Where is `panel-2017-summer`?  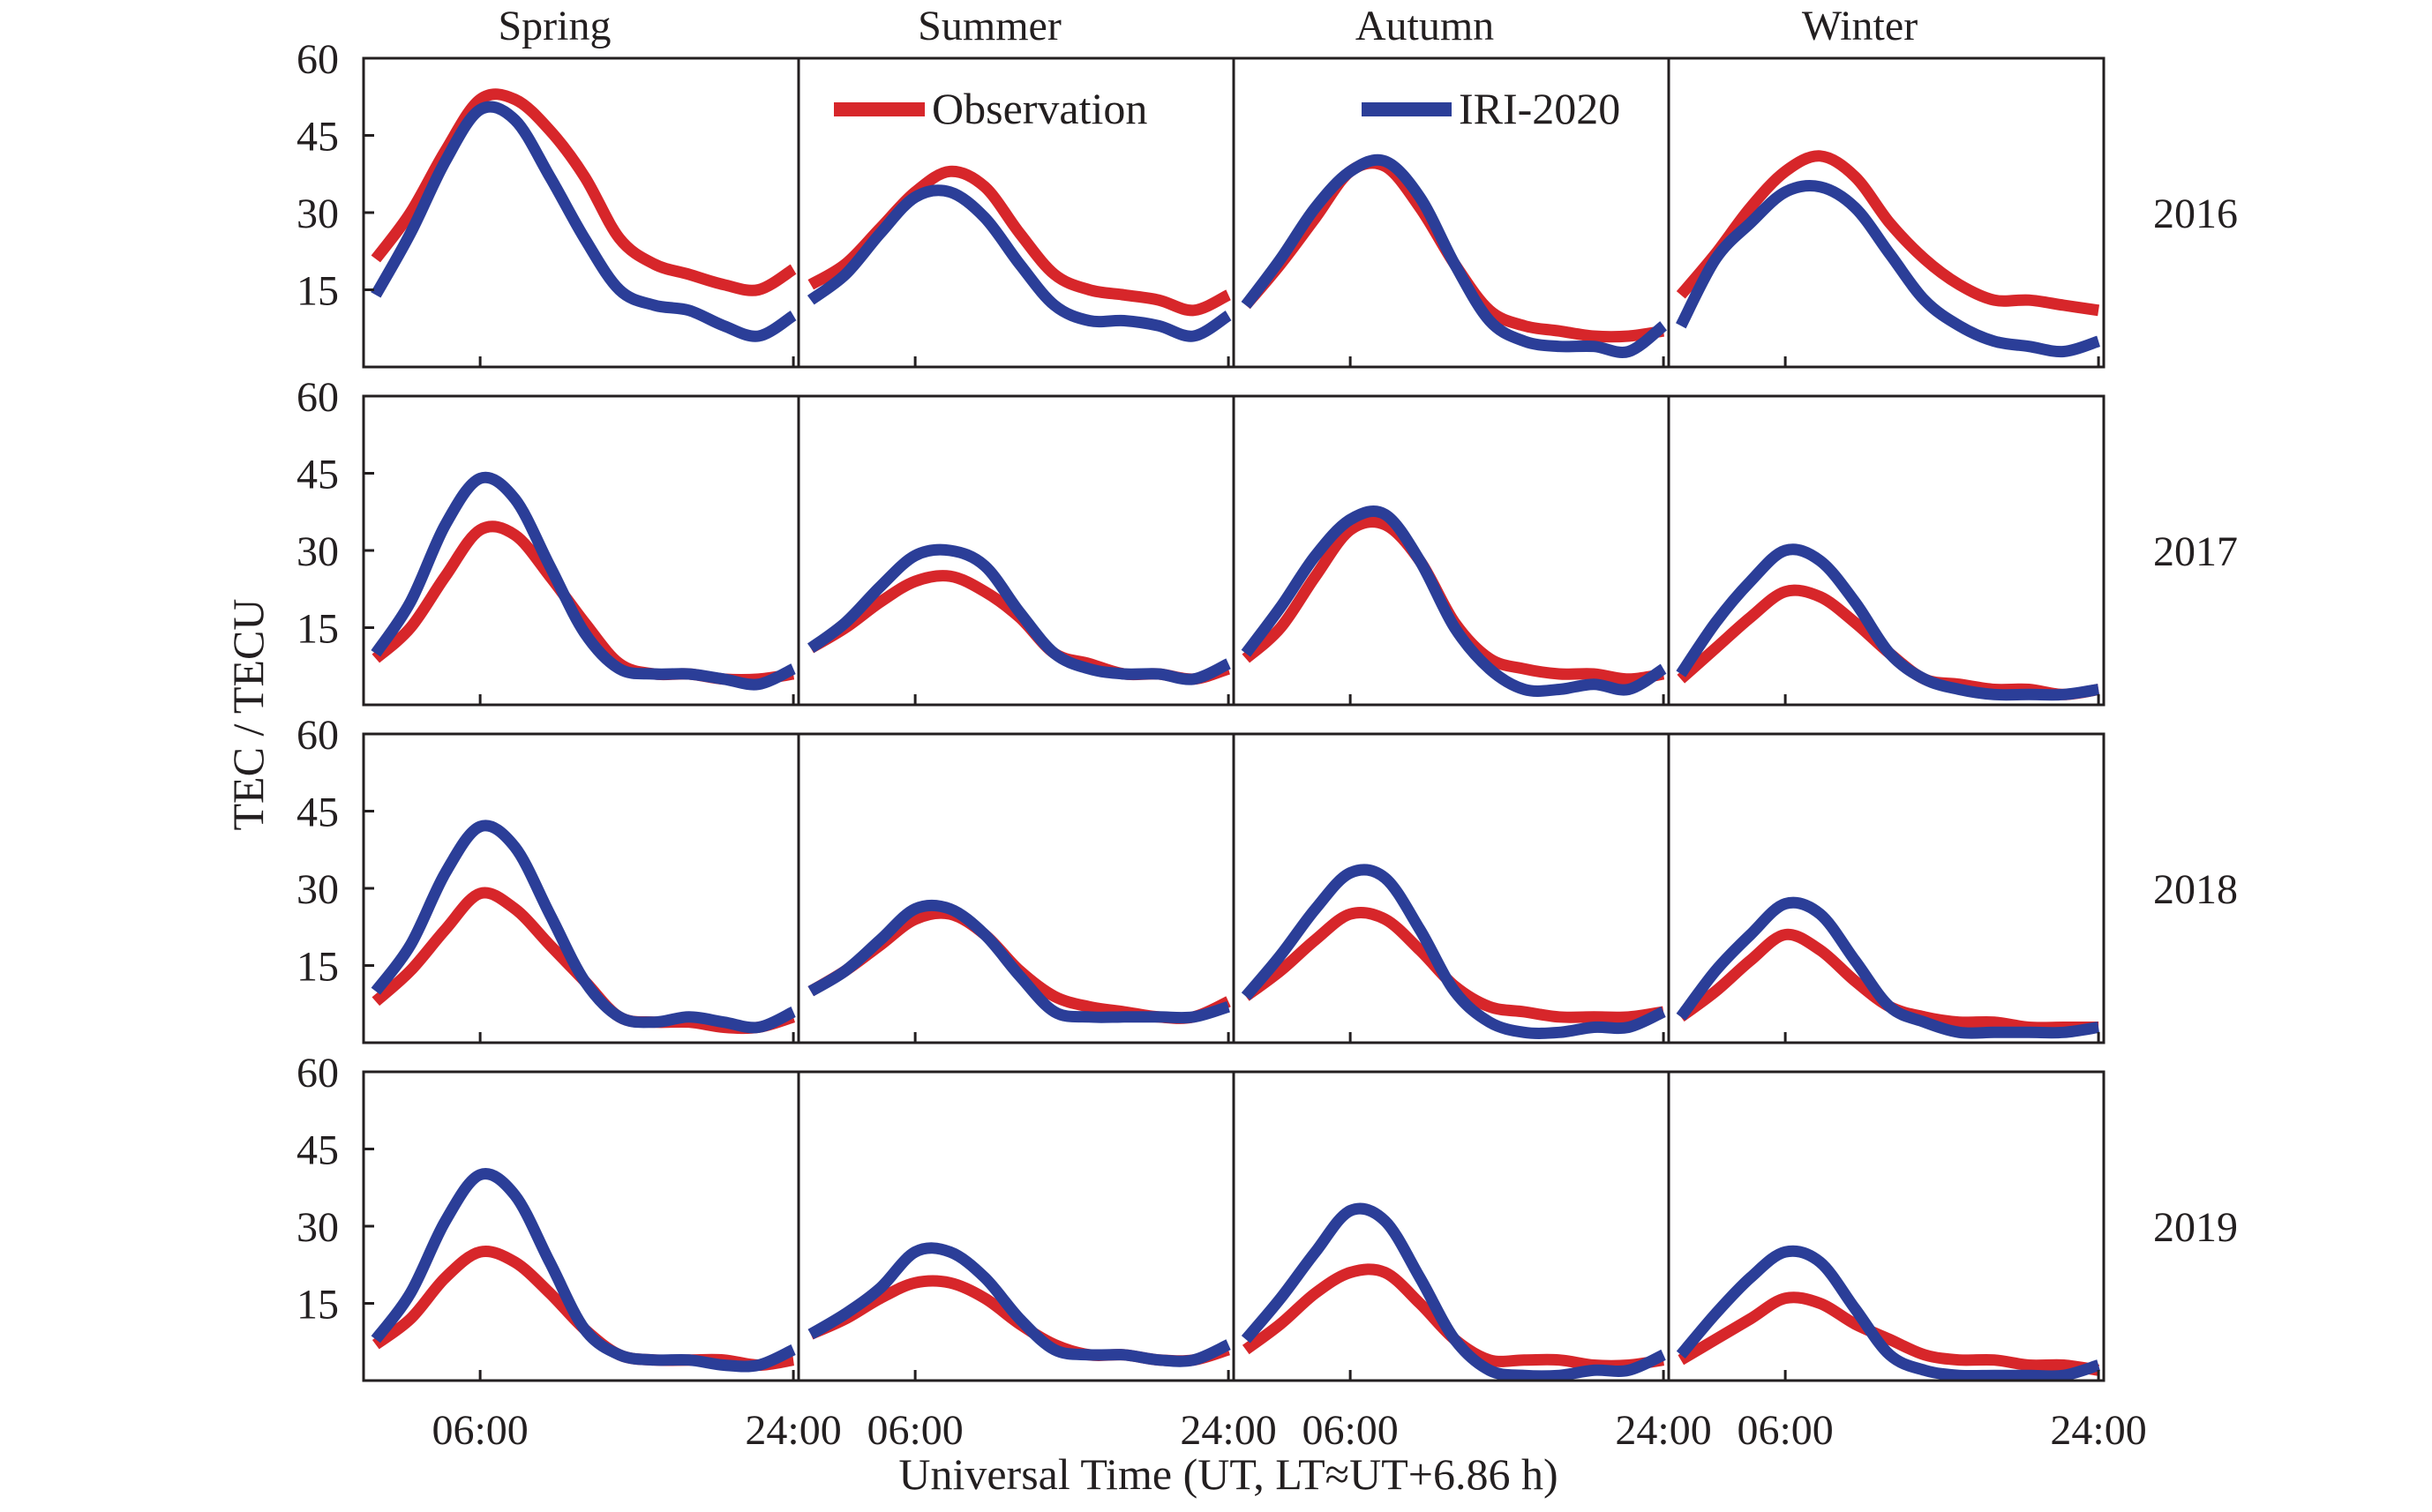 panel-2017-summer is located at coordinates (1020, 614).